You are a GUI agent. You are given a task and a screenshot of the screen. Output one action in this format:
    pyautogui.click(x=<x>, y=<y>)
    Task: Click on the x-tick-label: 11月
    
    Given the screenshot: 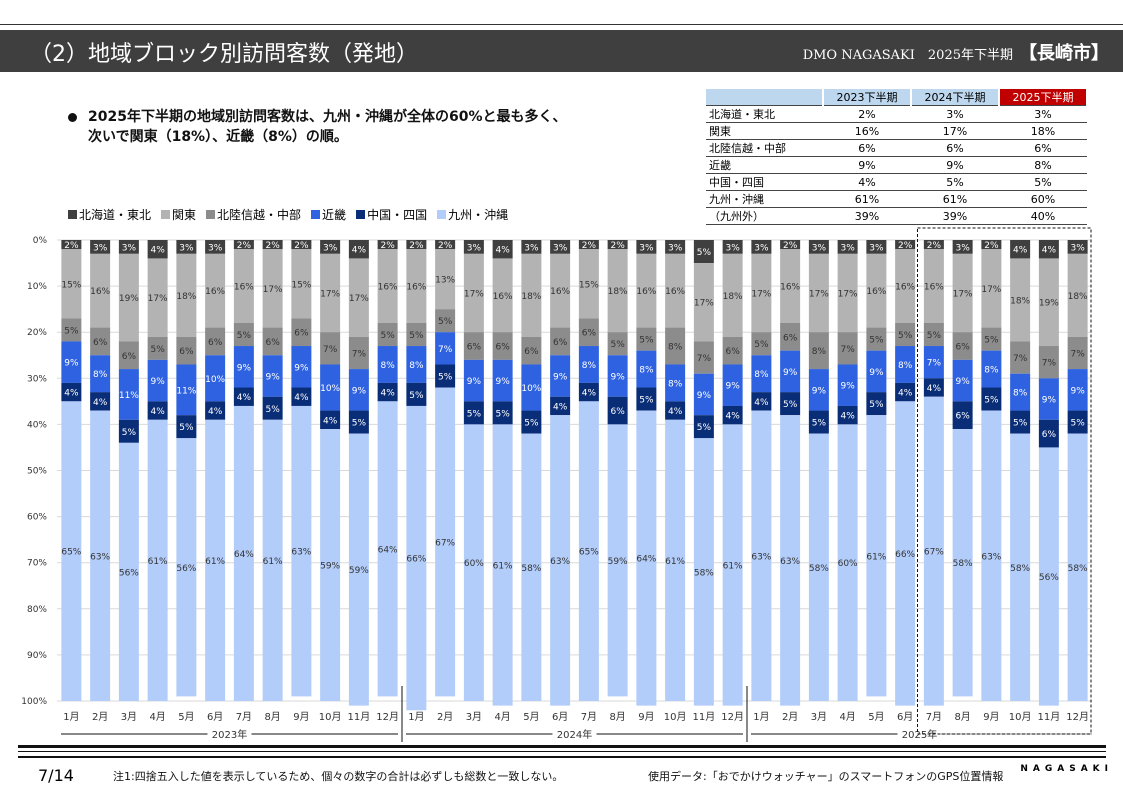 What is the action you would take?
    pyautogui.click(x=704, y=717)
    